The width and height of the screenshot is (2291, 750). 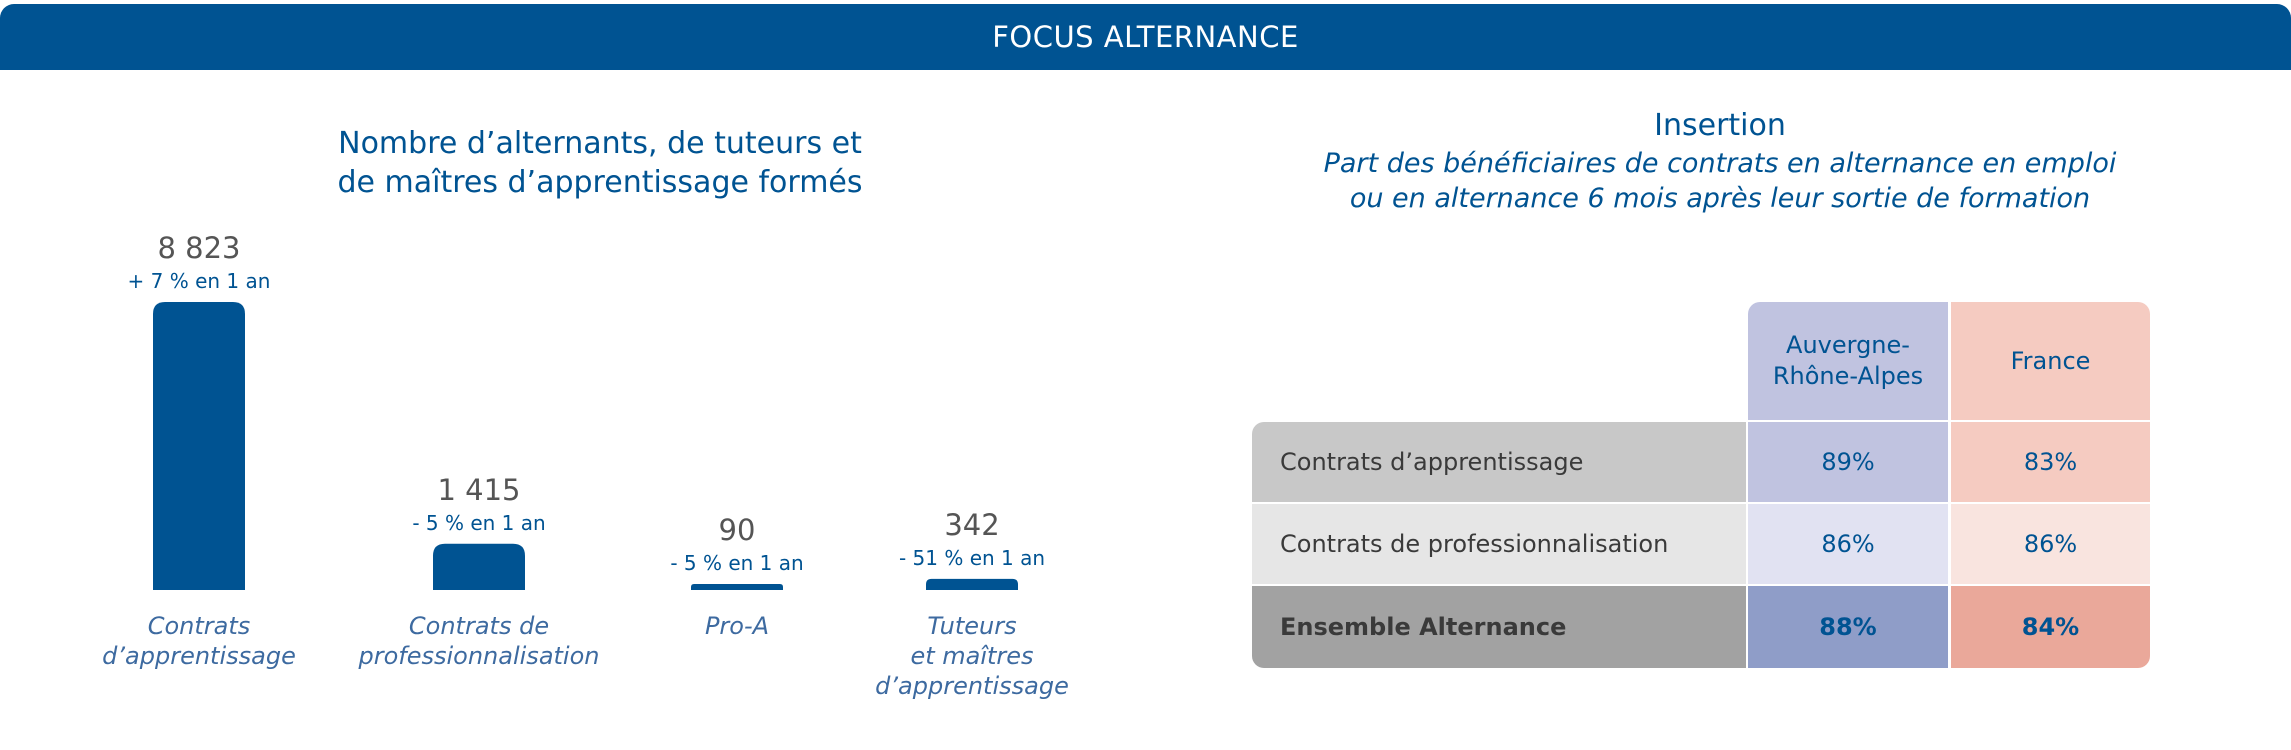 What do you see at coordinates (1499, 462) in the screenshot?
I see `row-label-contrats-apprentissage: Contrats d’apprentissage` at bounding box center [1499, 462].